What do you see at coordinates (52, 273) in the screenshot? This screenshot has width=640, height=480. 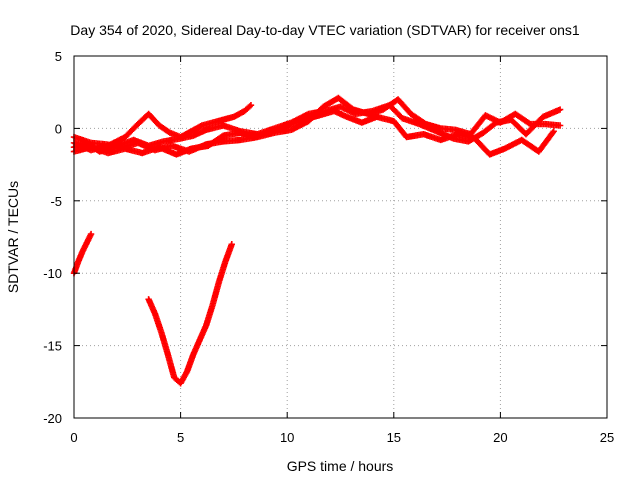 I see `y-tick-label: -10` at bounding box center [52, 273].